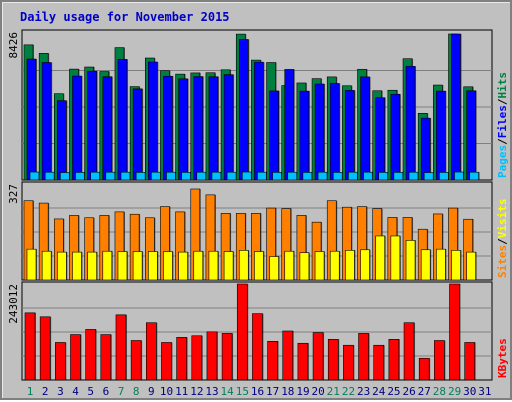  Describe the element at coordinates (211, 391) in the screenshot. I see `x-tick-label: 13` at that location.